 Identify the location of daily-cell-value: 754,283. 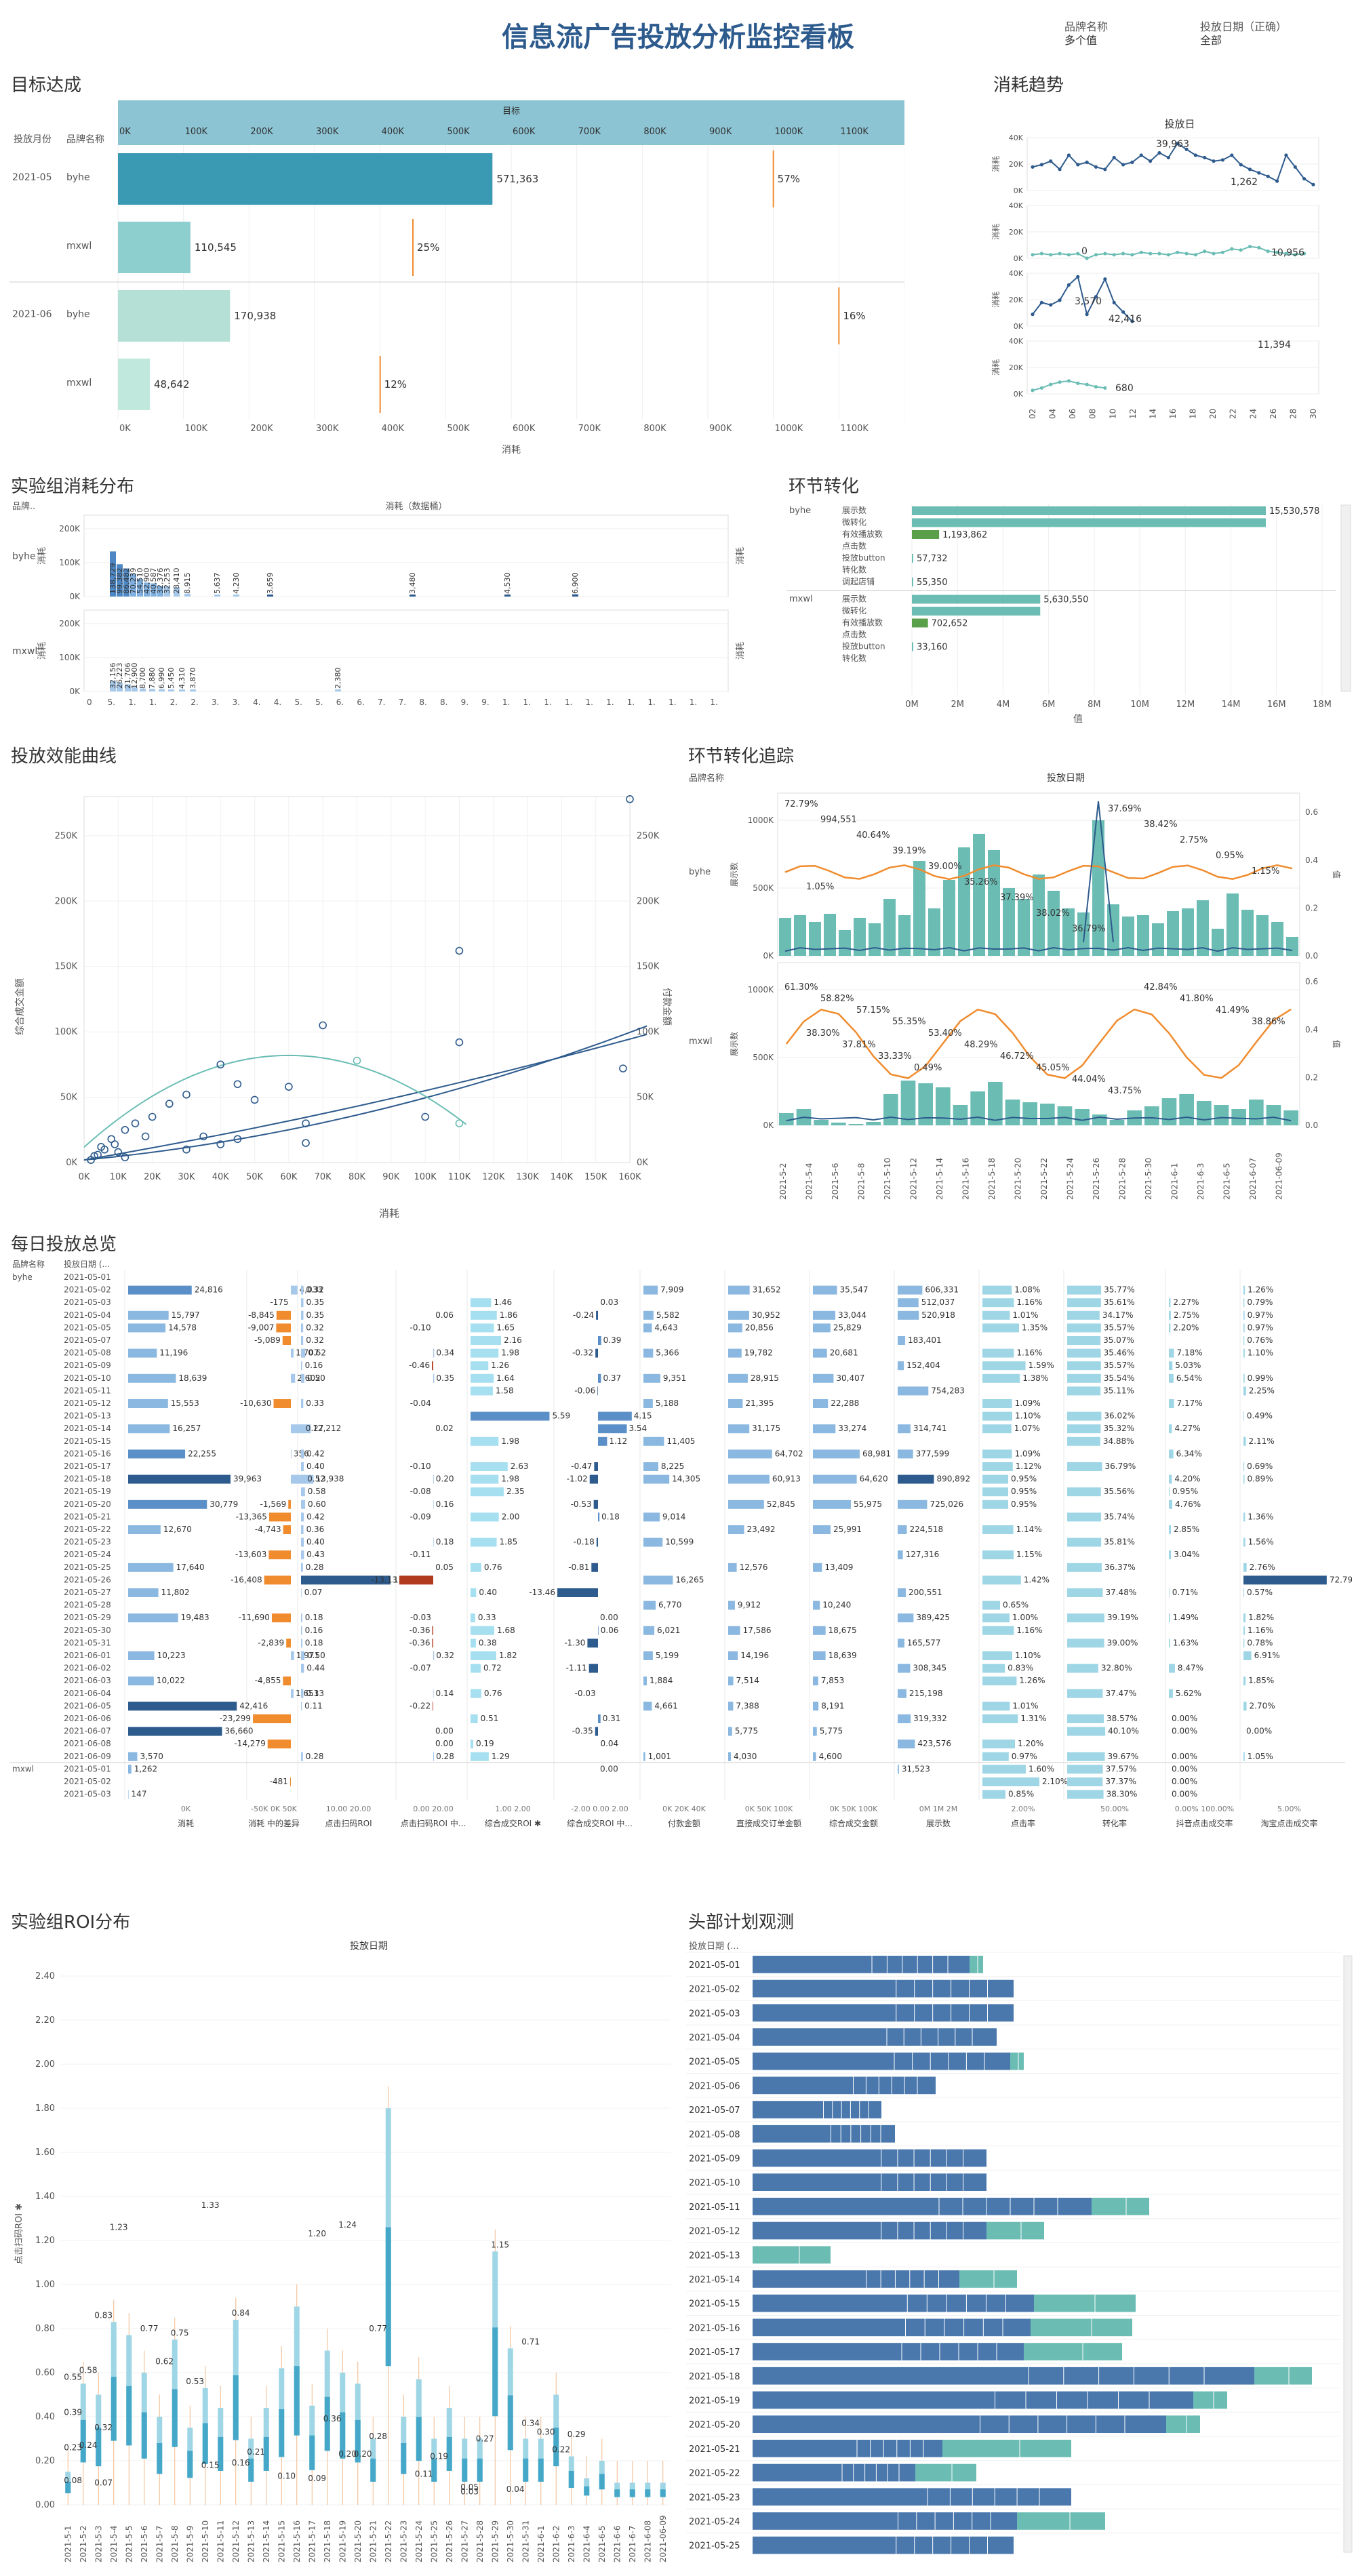
(948, 1390).